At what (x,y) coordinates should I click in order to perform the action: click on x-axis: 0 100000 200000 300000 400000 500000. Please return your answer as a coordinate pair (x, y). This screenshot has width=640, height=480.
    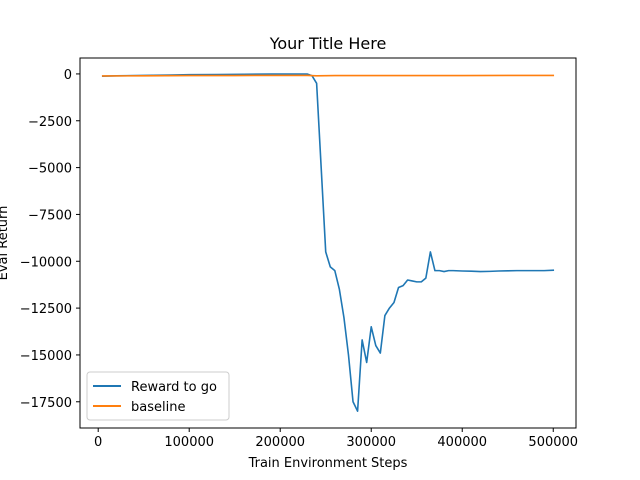
    Looking at the image, I should click on (336, 439).